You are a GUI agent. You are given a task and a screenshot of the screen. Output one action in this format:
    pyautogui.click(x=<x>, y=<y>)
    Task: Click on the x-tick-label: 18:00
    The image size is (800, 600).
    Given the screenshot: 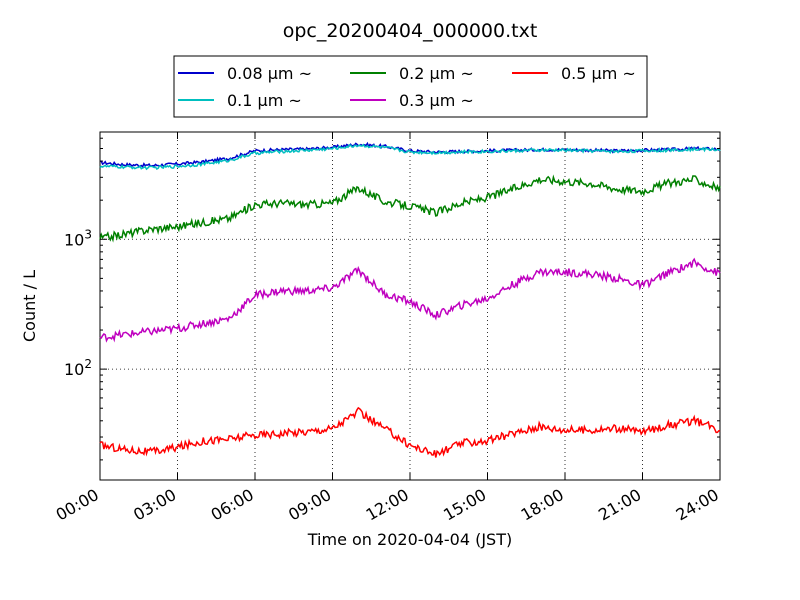 What is the action you would take?
    pyautogui.click(x=542, y=505)
    